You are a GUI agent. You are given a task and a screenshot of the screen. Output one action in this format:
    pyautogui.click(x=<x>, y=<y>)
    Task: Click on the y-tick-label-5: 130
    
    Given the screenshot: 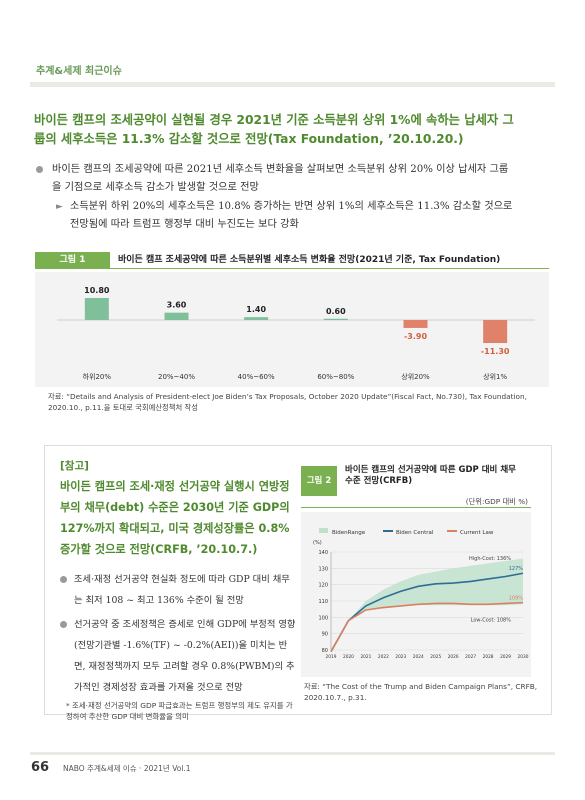 What is the action you would take?
    pyautogui.click(x=323, y=569)
    